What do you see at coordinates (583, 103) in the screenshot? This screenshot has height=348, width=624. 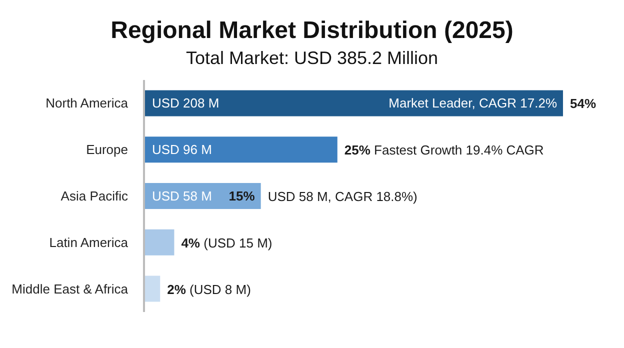 I see `annotation: 54%` at bounding box center [583, 103].